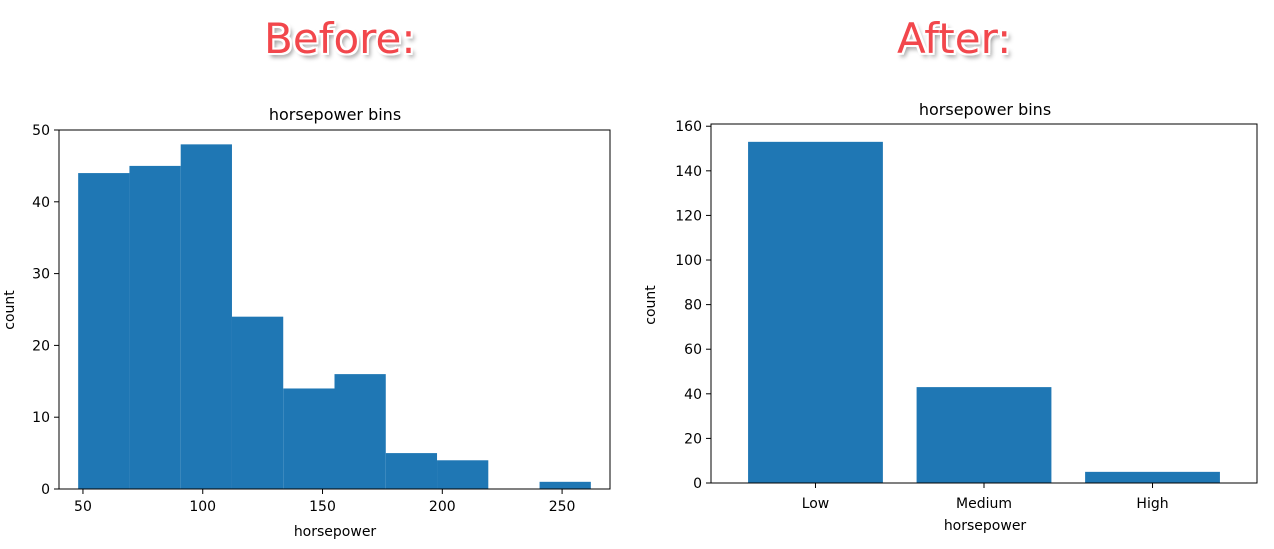 The width and height of the screenshot is (1274, 549). Describe the element at coordinates (688, 172) in the screenshot. I see `y-tick-label: 140` at that location.